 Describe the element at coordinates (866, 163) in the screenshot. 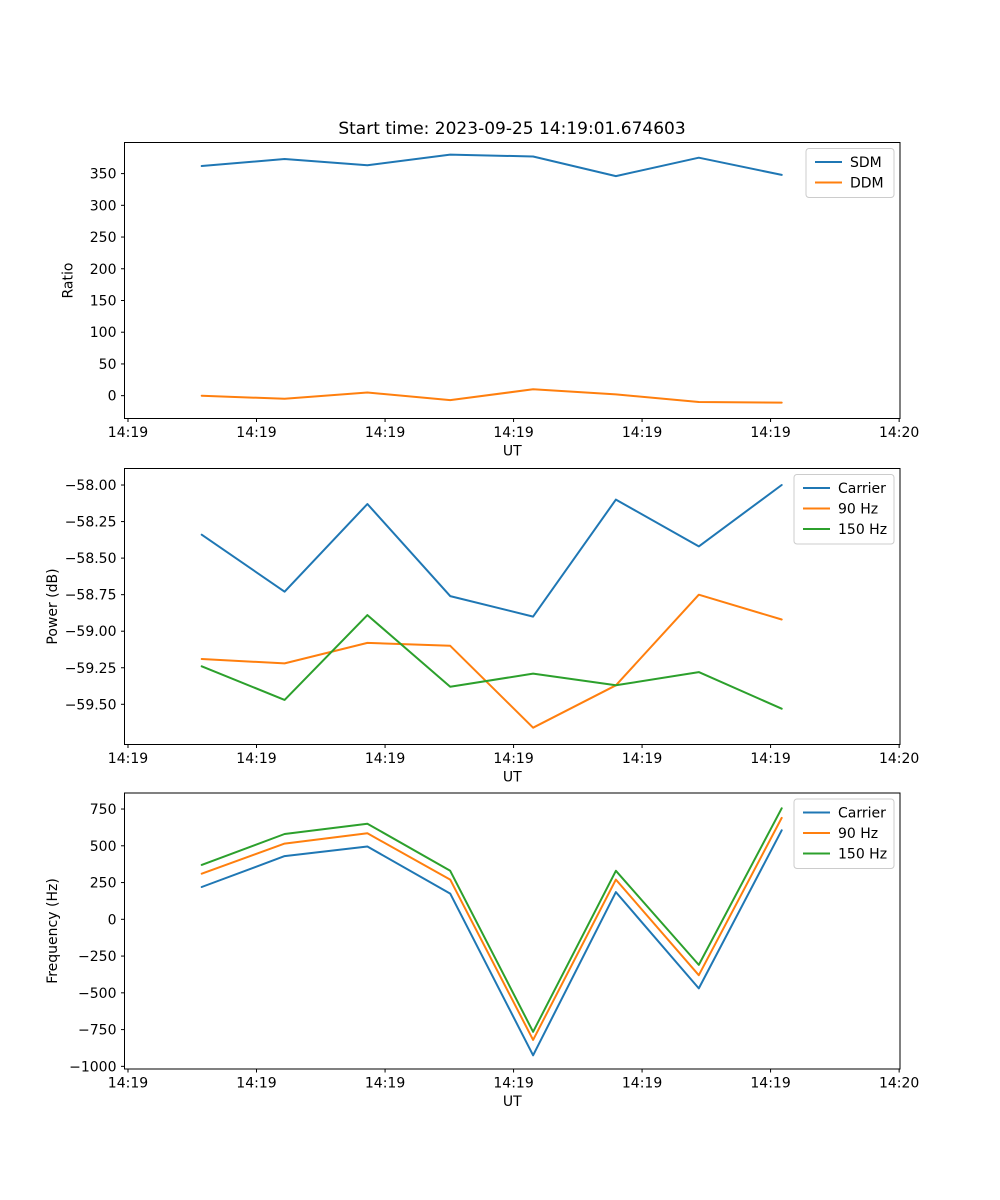

I see `legend-label: SDM` at that location.